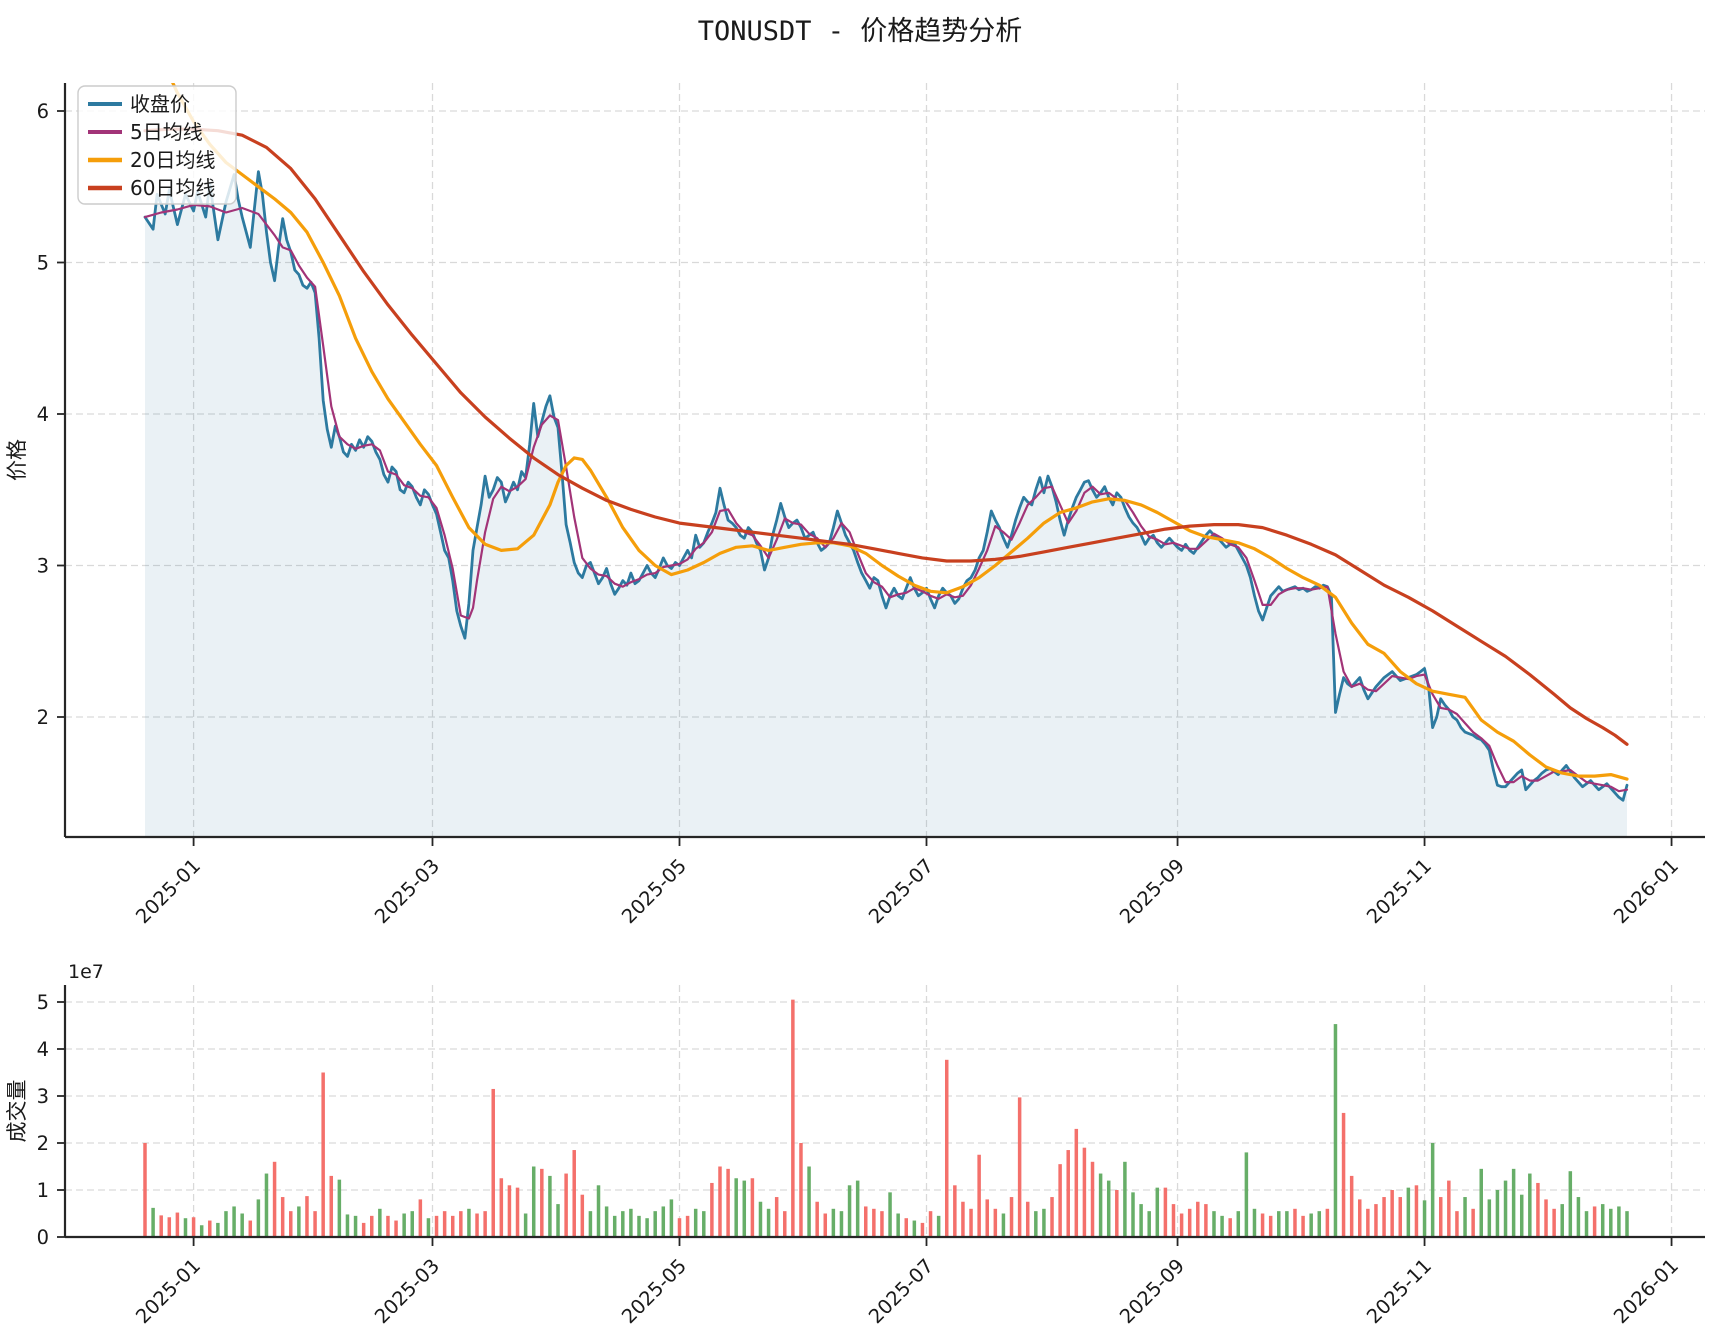  What do you see at coordinates (43, 1190) in the screenshot?
I see `volume-ytick-label: 1` at bounding box center [43, 1190].